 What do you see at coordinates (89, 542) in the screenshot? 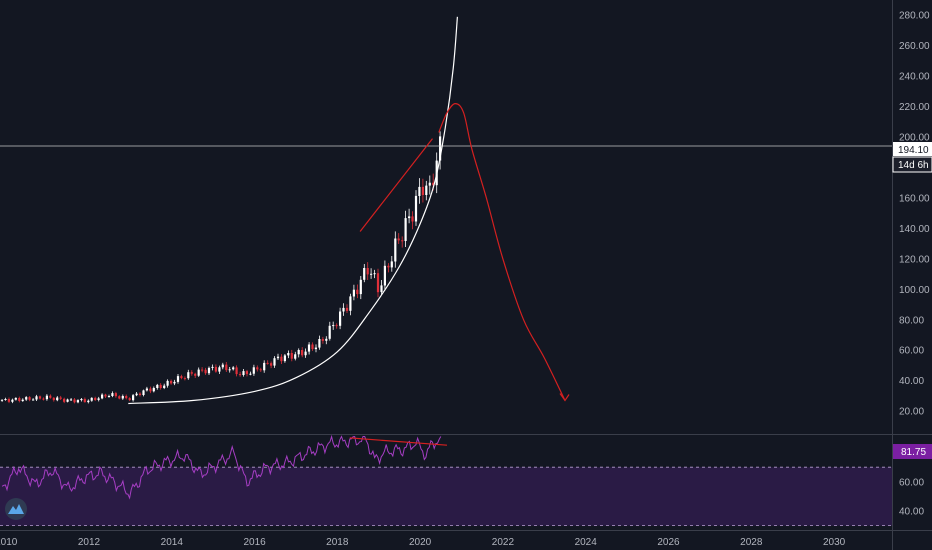
I see `time-tick-label: 2012` at bounding box center [89, 542].